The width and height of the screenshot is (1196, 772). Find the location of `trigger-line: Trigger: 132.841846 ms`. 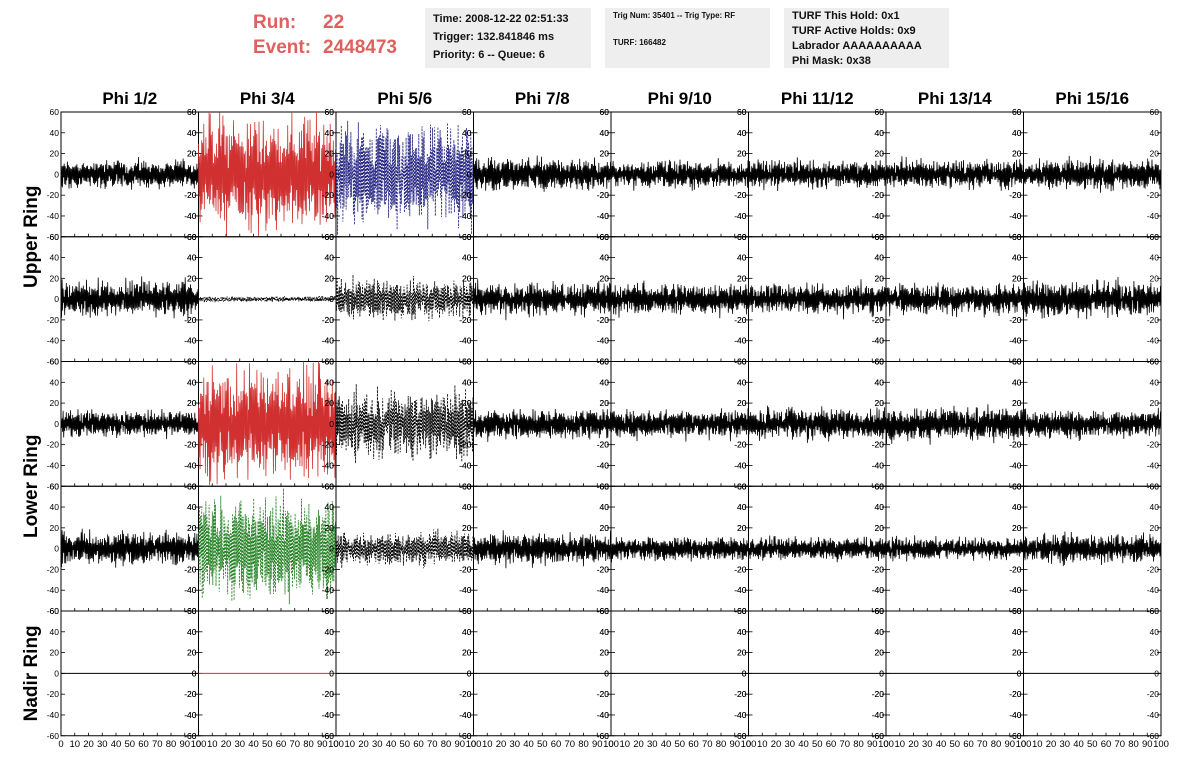

trigger-line: Trigger: 132.841846 ms is located at coordinates (494, 37).